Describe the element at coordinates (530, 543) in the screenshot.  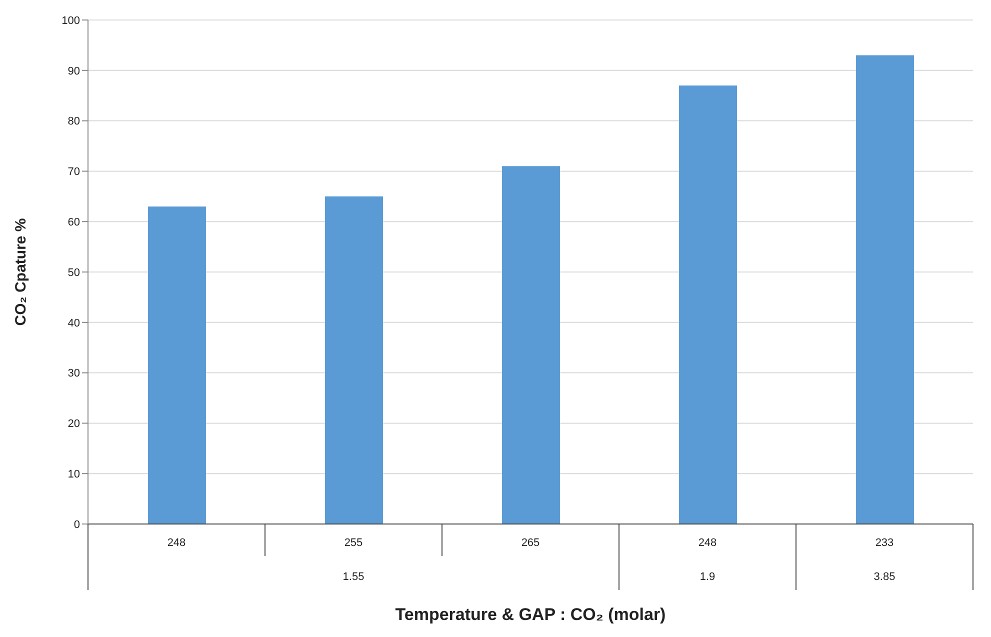
I see `x-tick-label: 265` at that location.